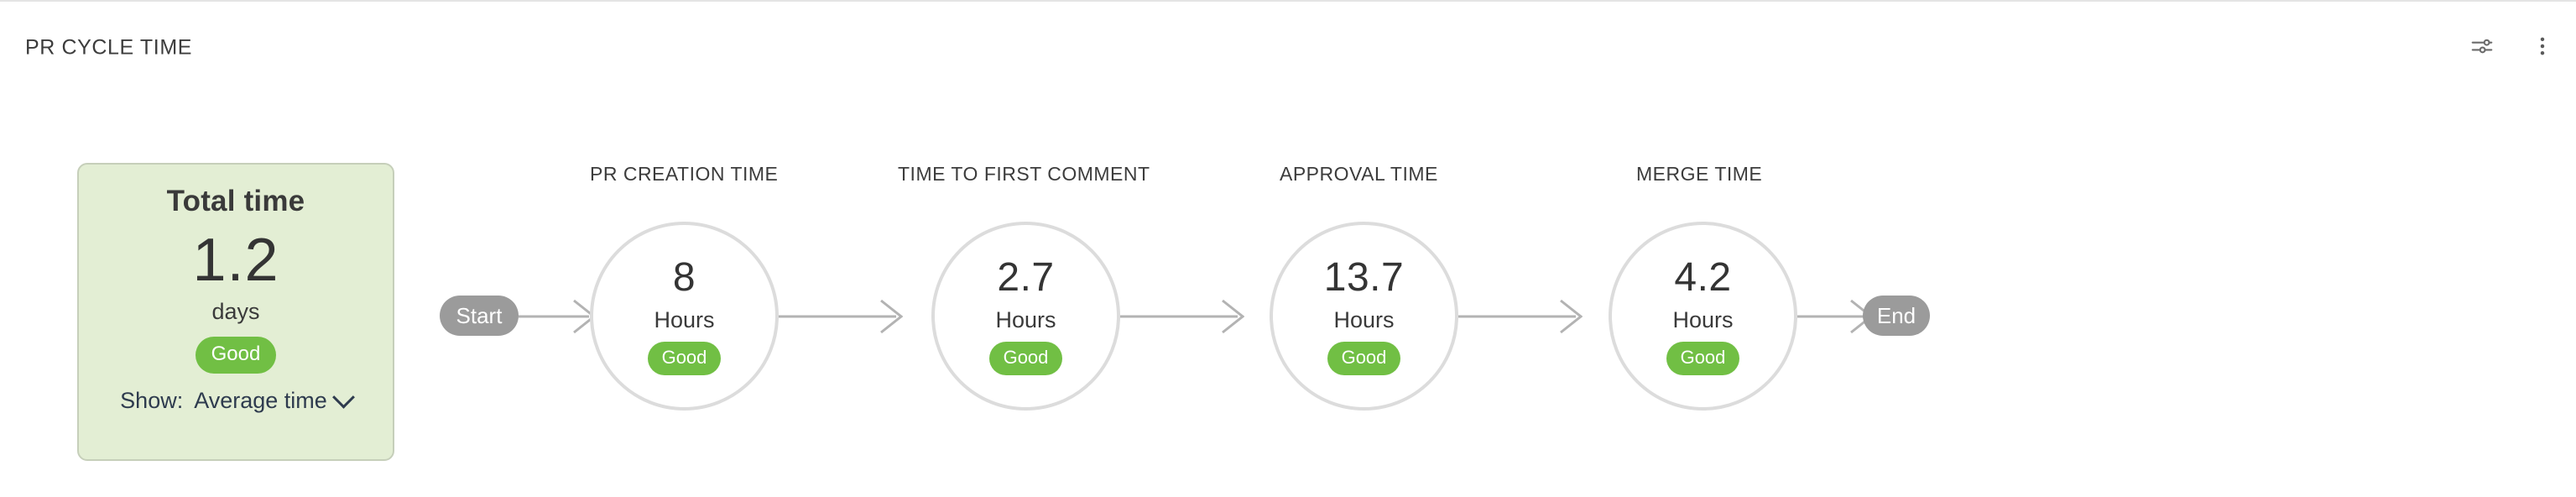 This screenshot has height=497, width=2576. I want to click on stage-node-pr-creation-time: 8 Hours Good, so click(684, 316).